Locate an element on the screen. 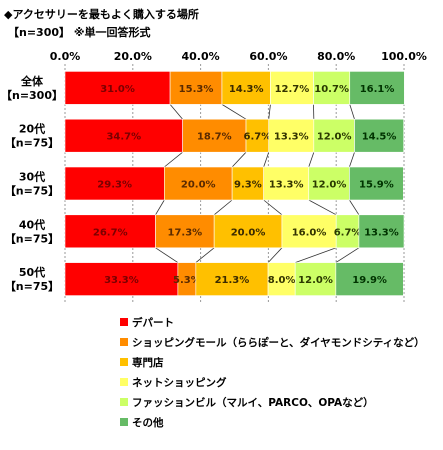 The width and height of the screenshot is (443, 450). x-tick-label: 0.0% is located at coordinates (65, 56).